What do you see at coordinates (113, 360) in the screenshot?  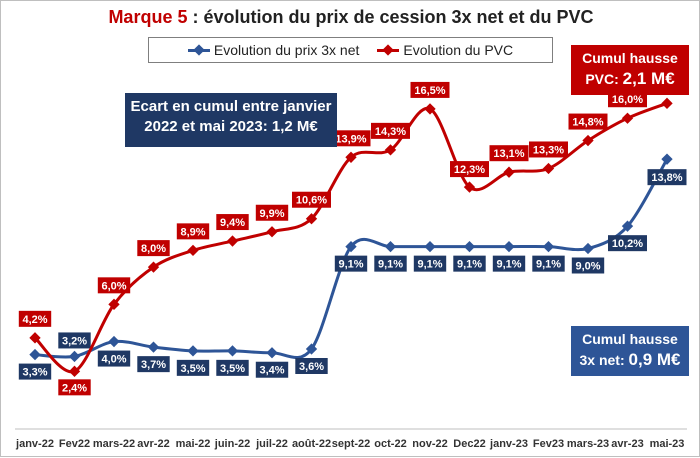 I see `data-label: 4,0%` at bounding box center [113, 360].